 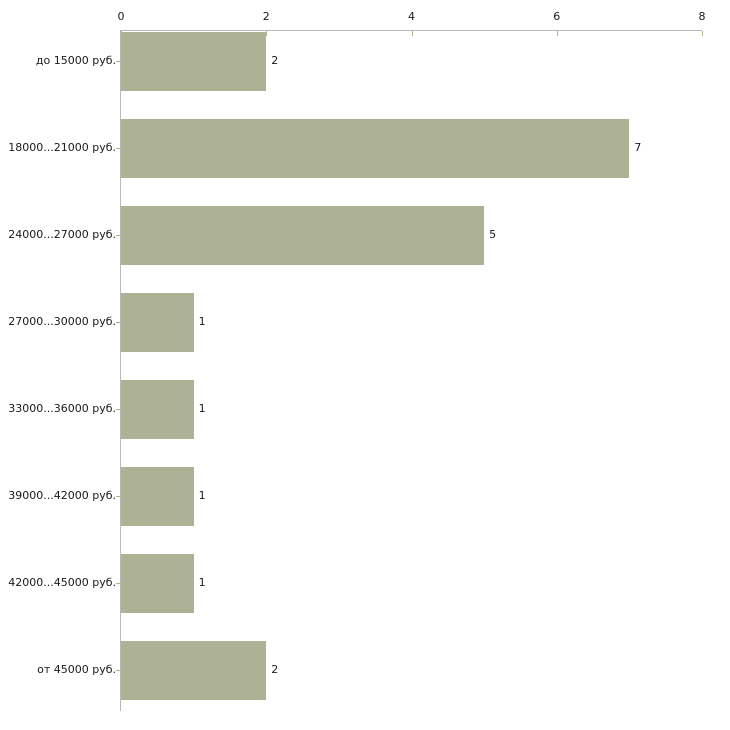 I want to click on category-label: 33000...36000 руб., so click(x=62, y=408).